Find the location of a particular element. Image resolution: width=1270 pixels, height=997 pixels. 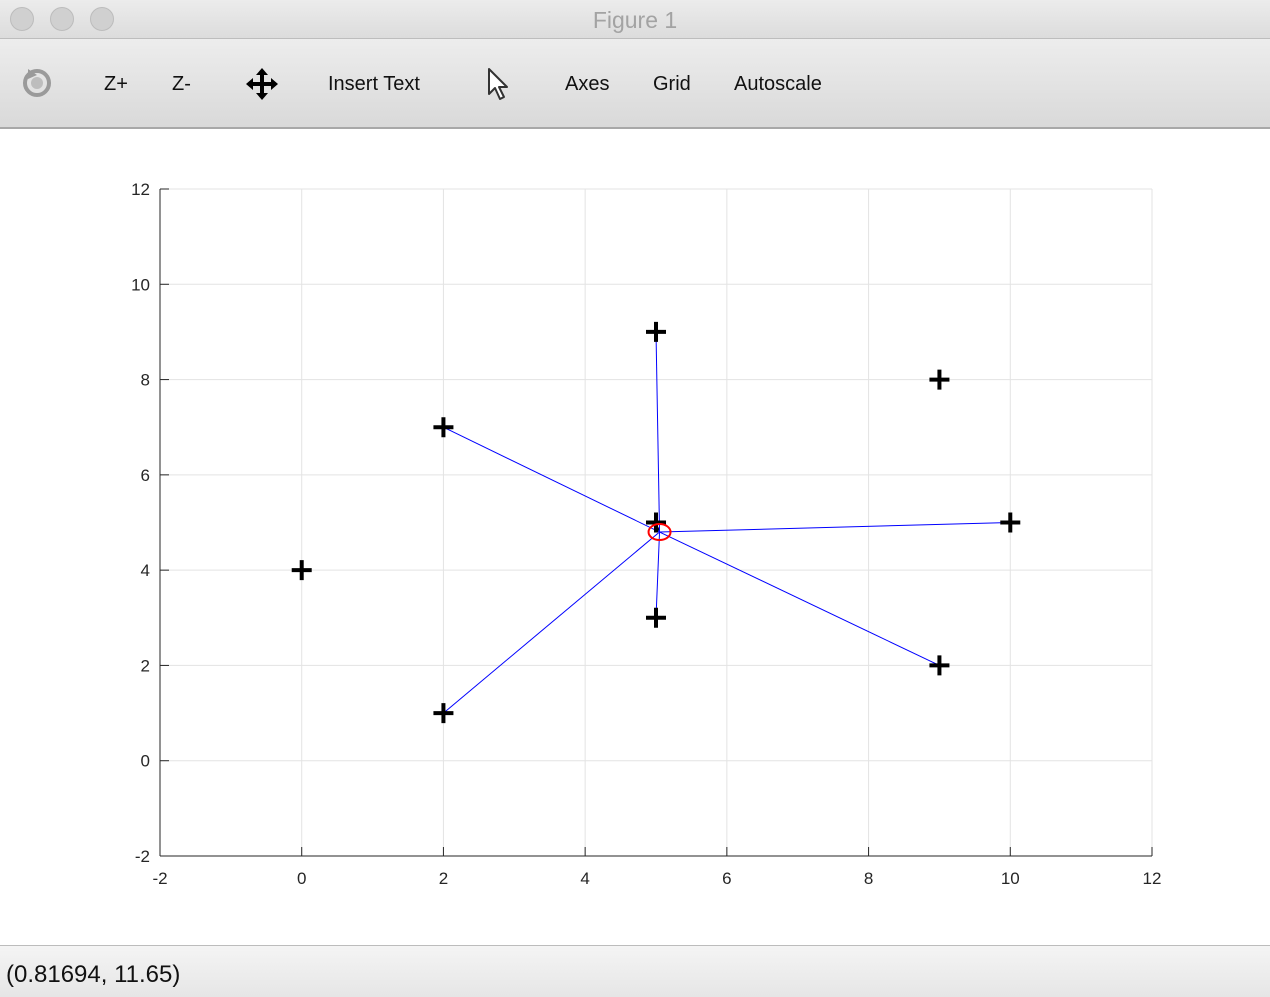

y-tick-label: 12 is located at coordinates (140, 189).